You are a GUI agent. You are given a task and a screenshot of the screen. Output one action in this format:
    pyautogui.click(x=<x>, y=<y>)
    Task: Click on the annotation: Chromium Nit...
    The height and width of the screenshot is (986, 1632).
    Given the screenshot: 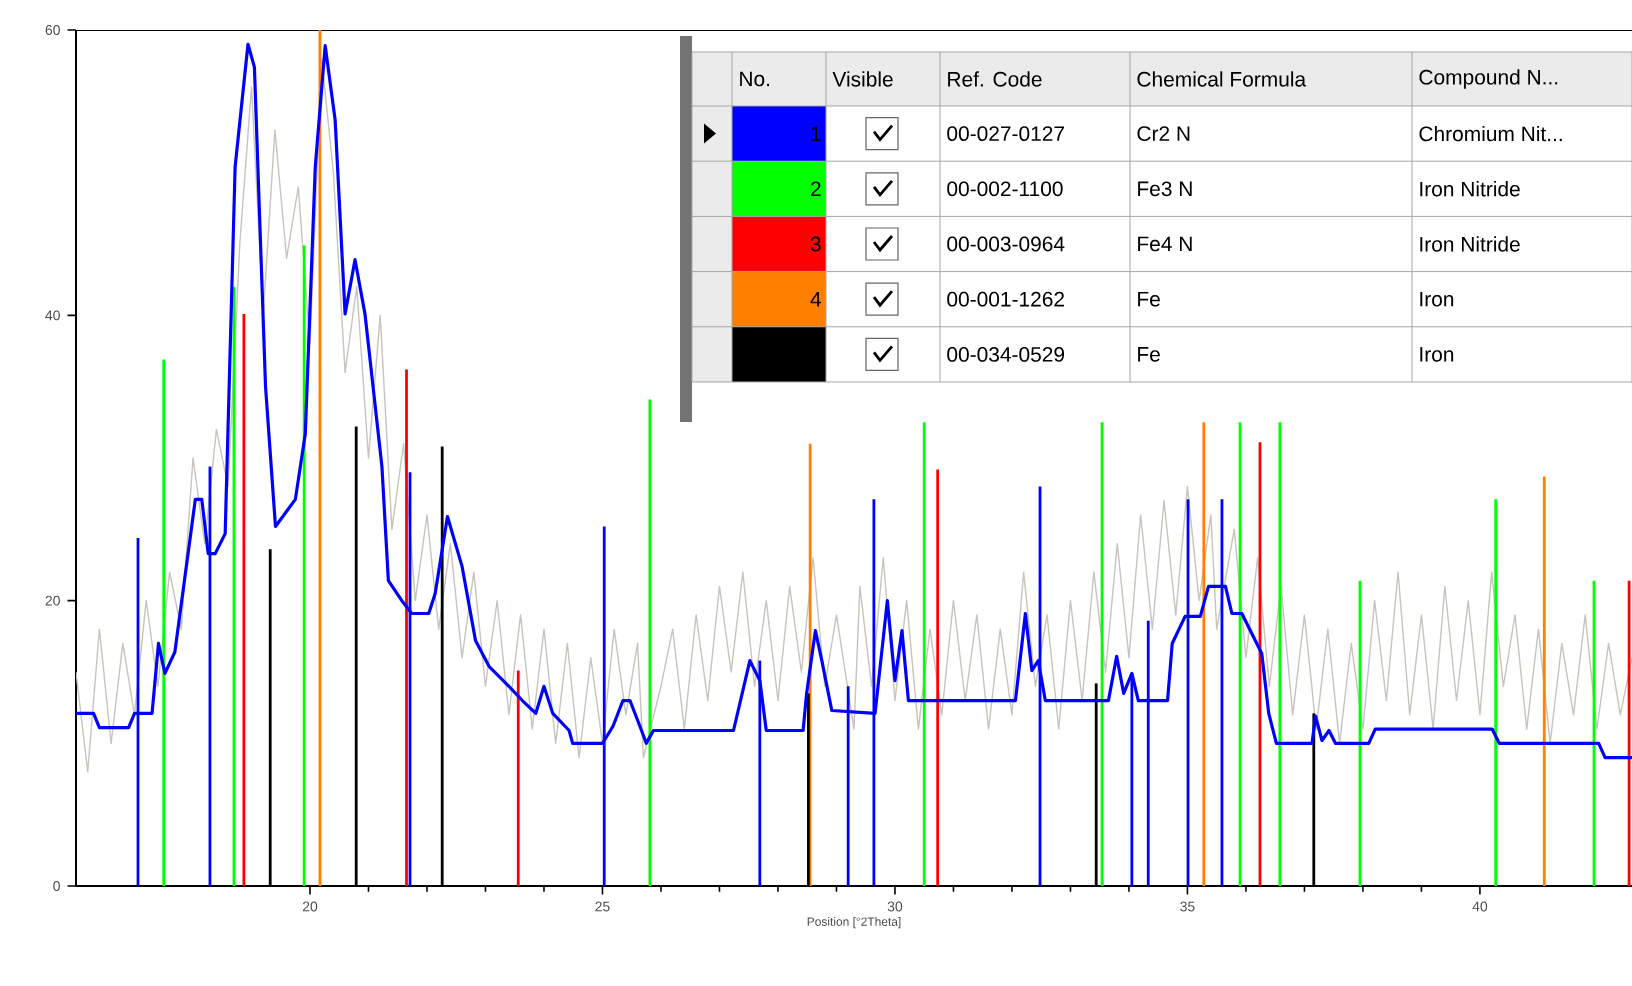 What is the action you would take?
    pyautogui.click(x=1490, y=133)
    